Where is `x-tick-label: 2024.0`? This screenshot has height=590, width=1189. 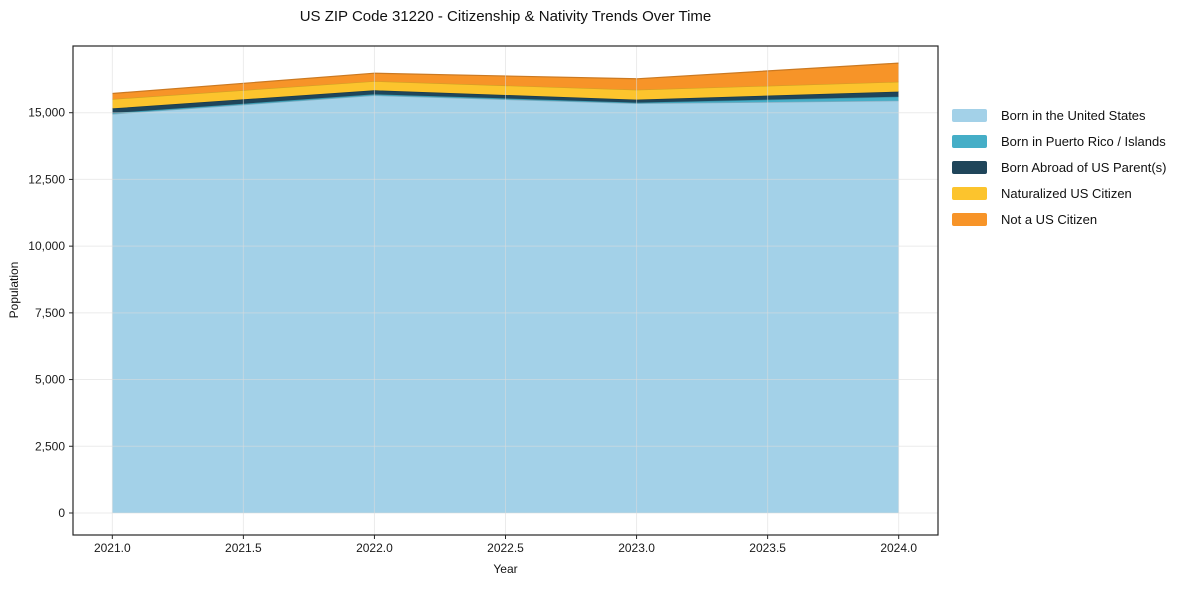 x-tick-label: 2024.0 is located at coordinates (898, 548).